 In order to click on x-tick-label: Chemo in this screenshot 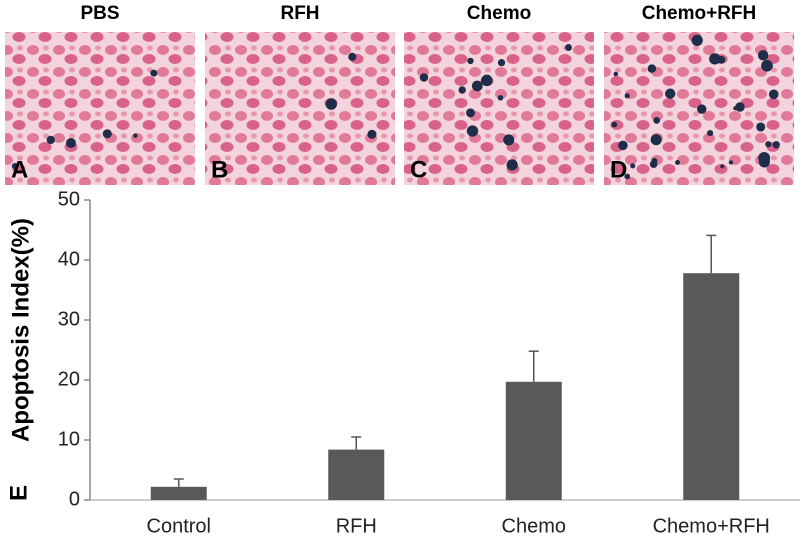, I will do `click(534, 526)`.